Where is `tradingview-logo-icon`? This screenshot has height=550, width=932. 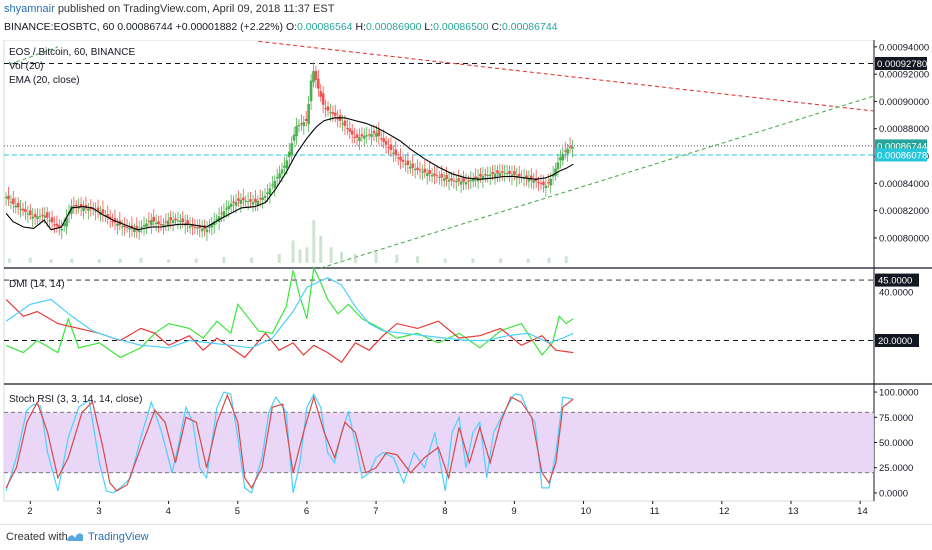 tradingview-logo-icon is located at coordinates (75, 537).